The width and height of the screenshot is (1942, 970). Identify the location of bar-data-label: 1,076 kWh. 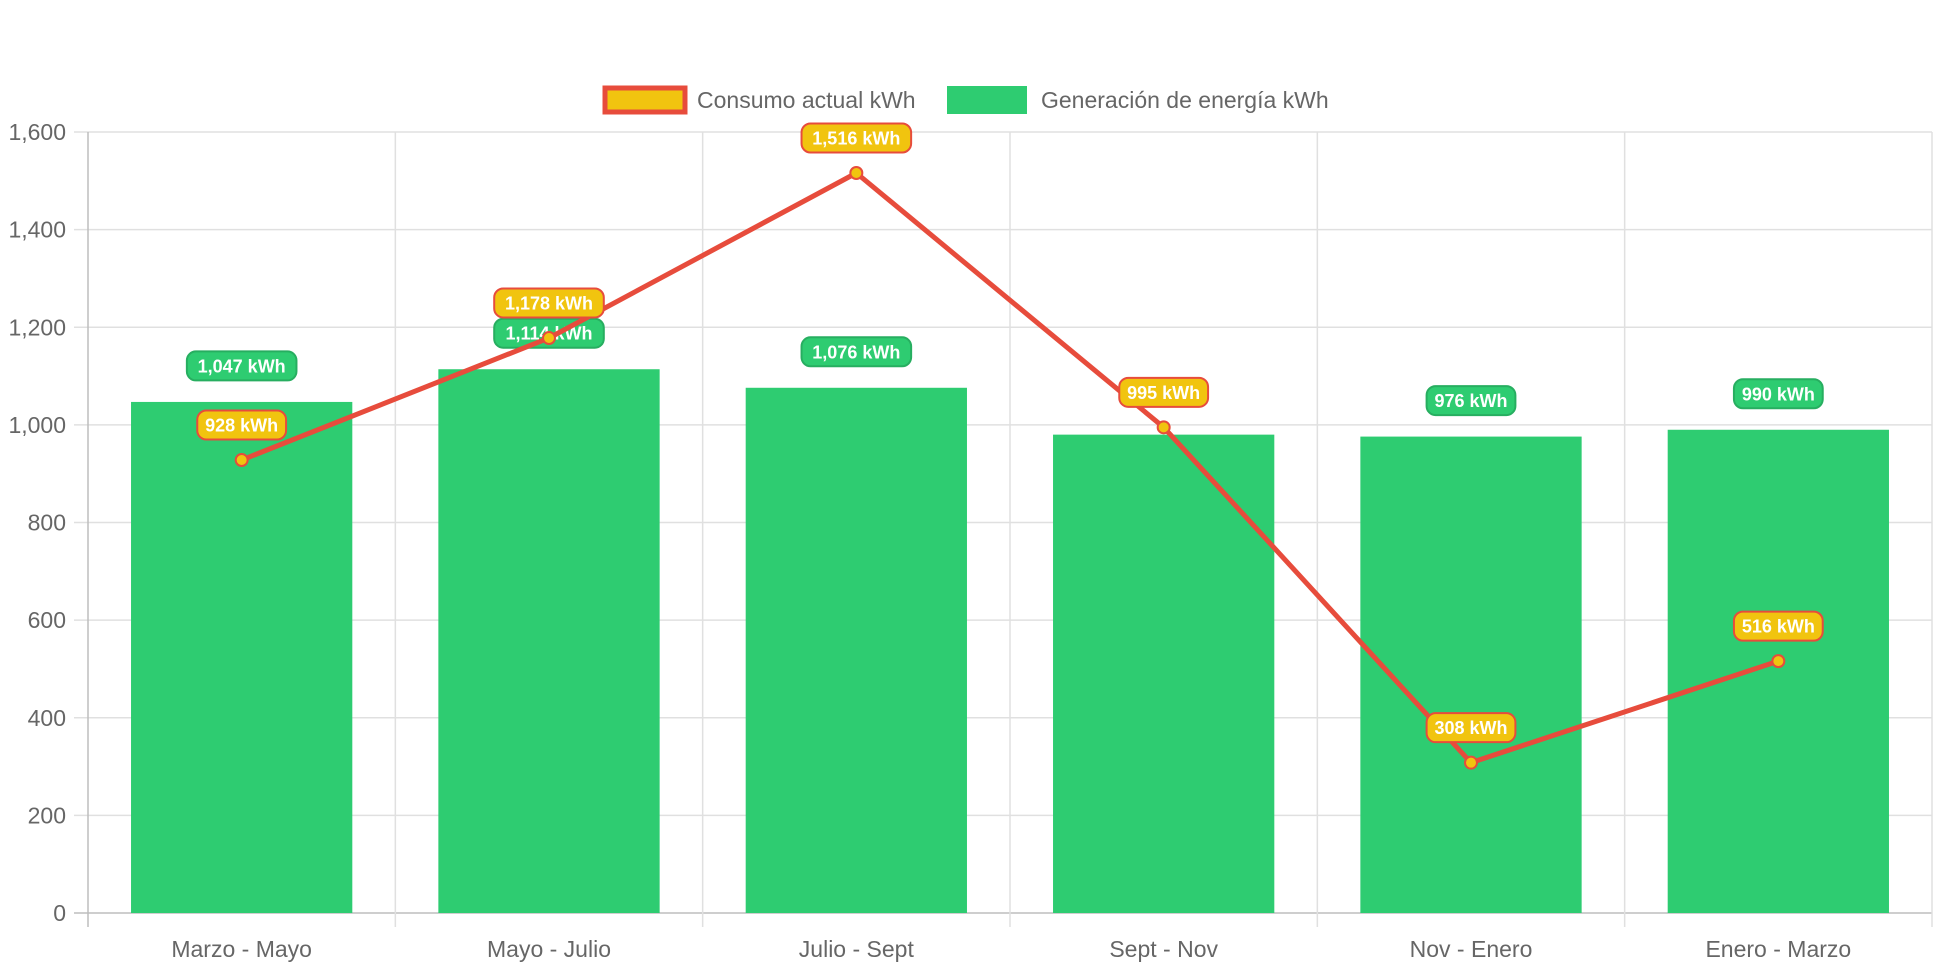
(856, 352).